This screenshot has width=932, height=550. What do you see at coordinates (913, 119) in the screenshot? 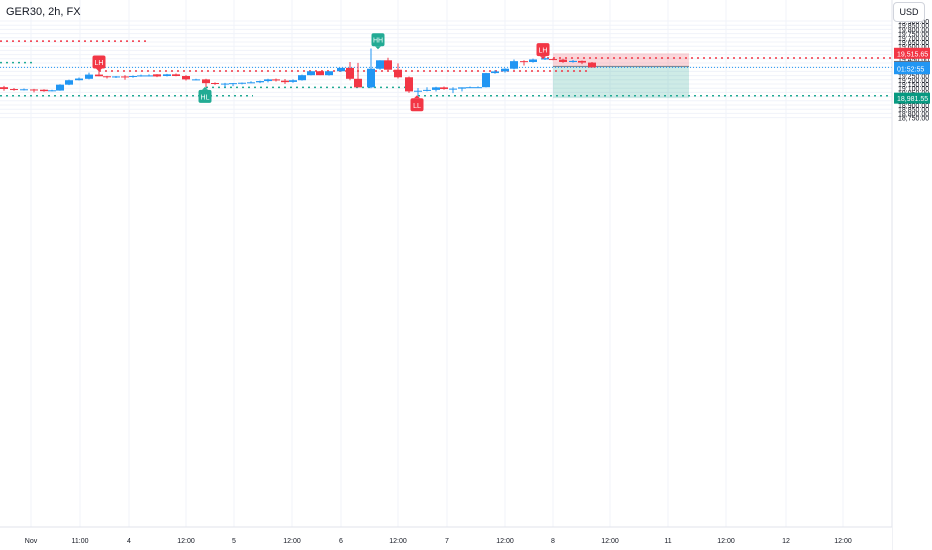
I see `price-tick-label: 18,750.00` at bounding box center [913, 119].